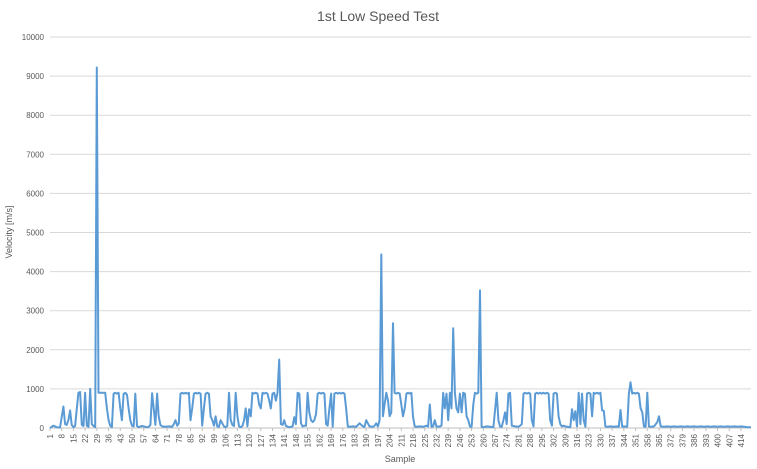 Image resolution: width=757 pixels, height=469 pixels. What do you see at coordinates (73, 437) in the screenshot?
I see `x-tick-label: 15` at bounding box center [73, 437].